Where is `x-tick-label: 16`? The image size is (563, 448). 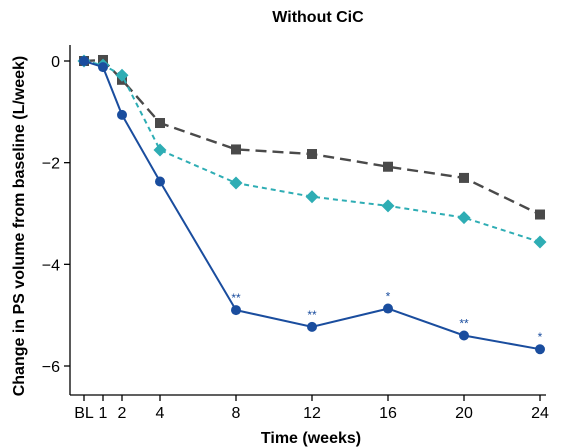
x-tick-label: 16 is located at coordinates (388, 413).